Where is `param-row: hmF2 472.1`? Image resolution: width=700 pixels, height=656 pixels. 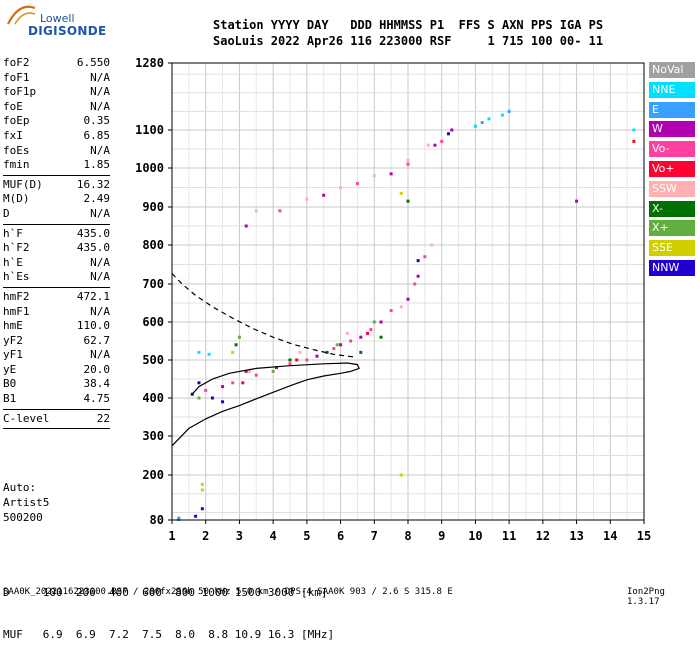
param-row: hmF2 472.1 is located at coordinates (56, 297).